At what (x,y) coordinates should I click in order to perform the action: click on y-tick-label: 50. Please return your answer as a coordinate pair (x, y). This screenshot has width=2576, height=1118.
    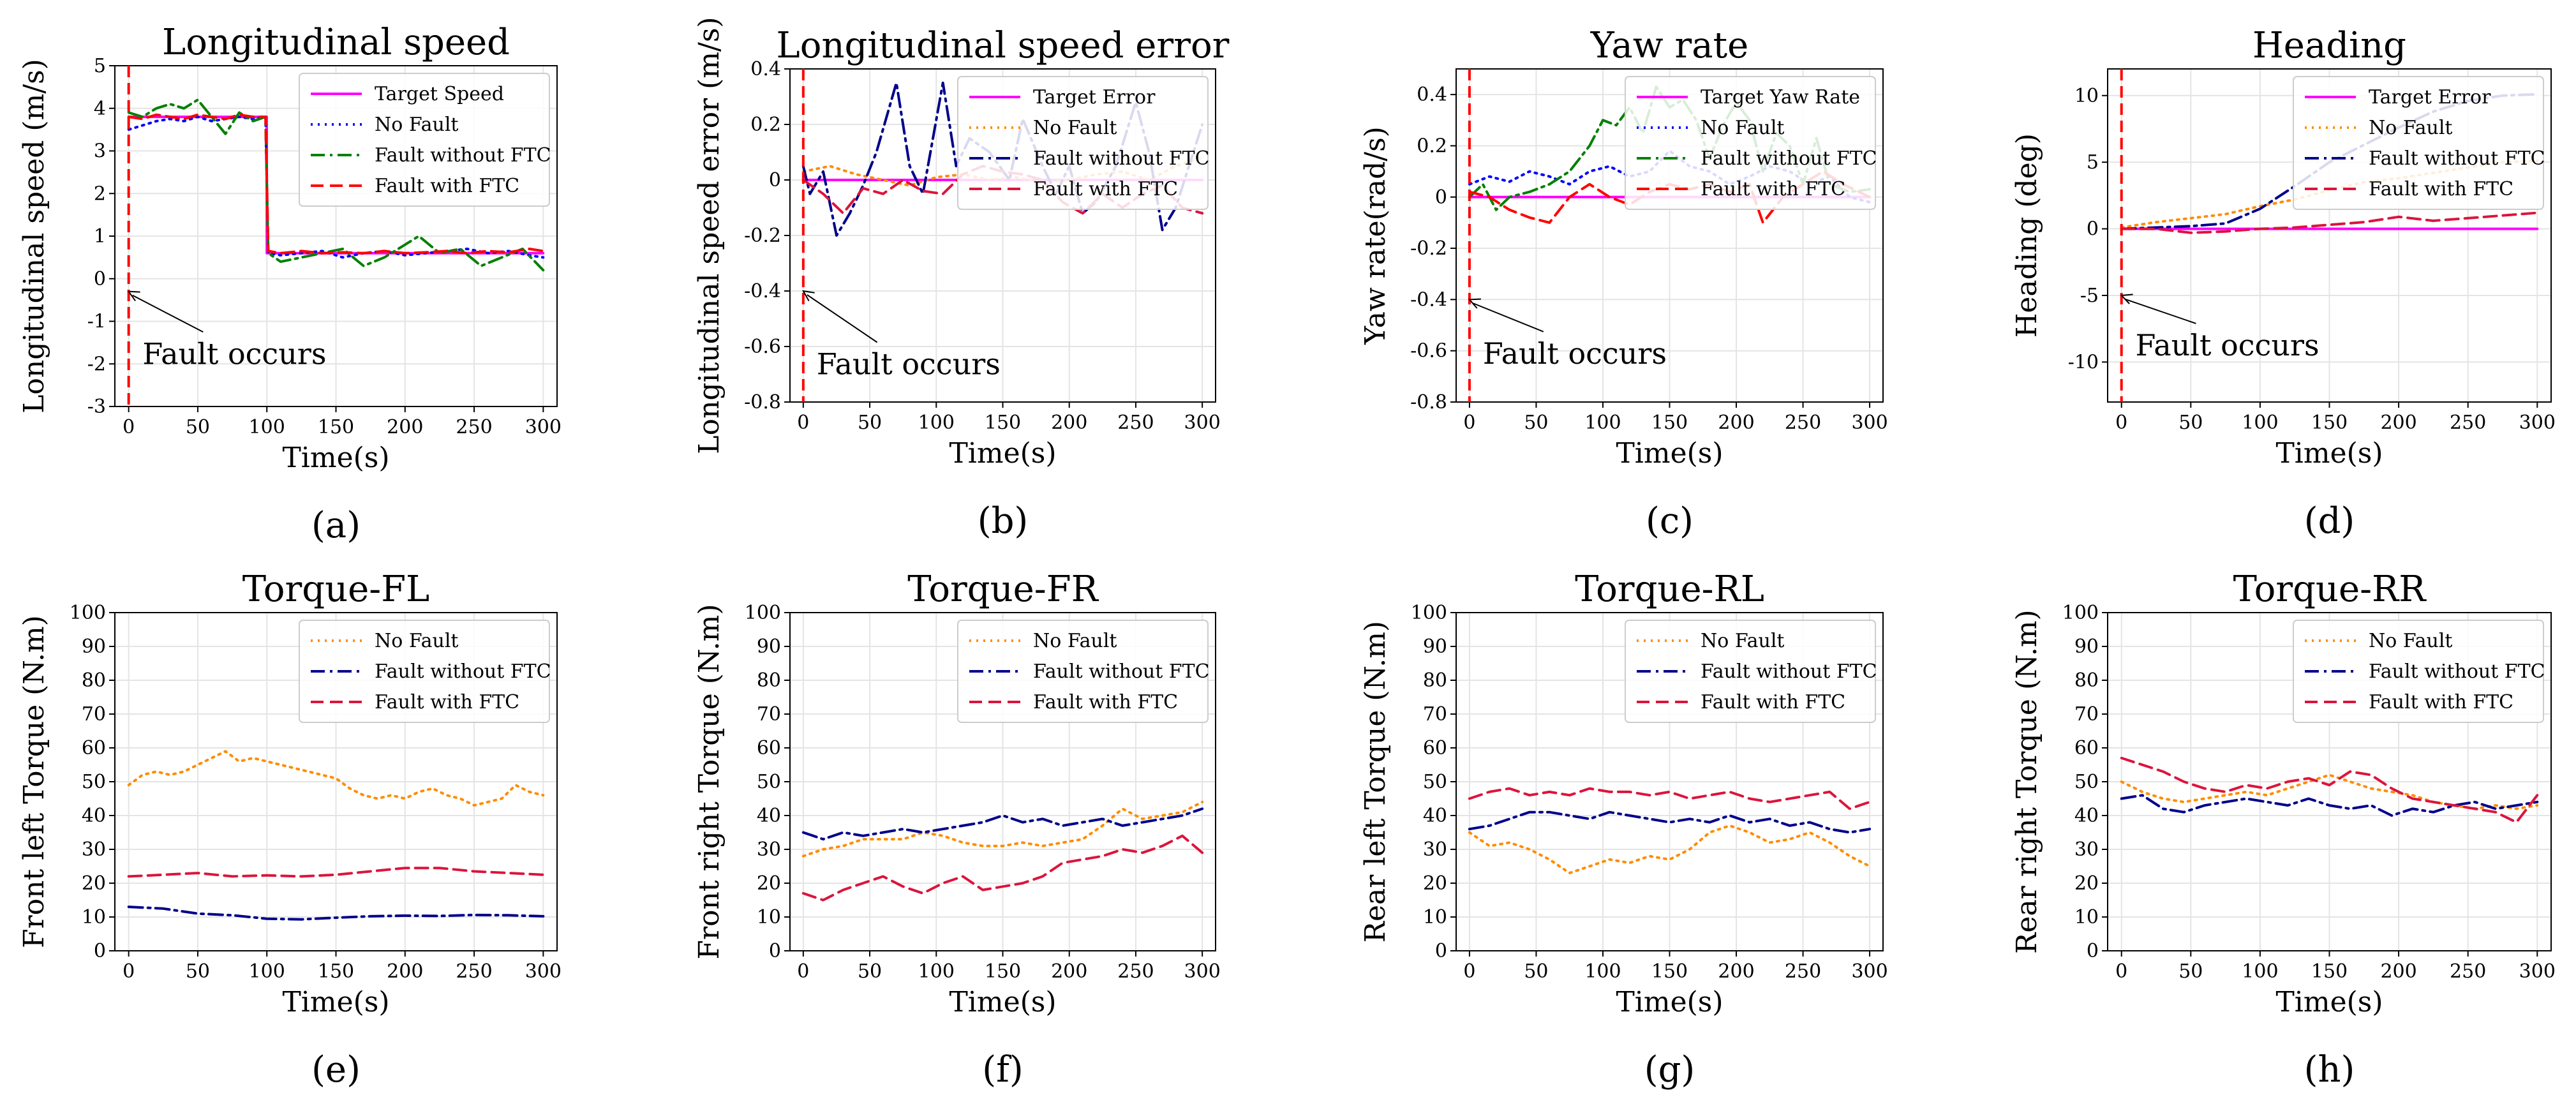
    Looking at the image, I should click on (1435, 782).